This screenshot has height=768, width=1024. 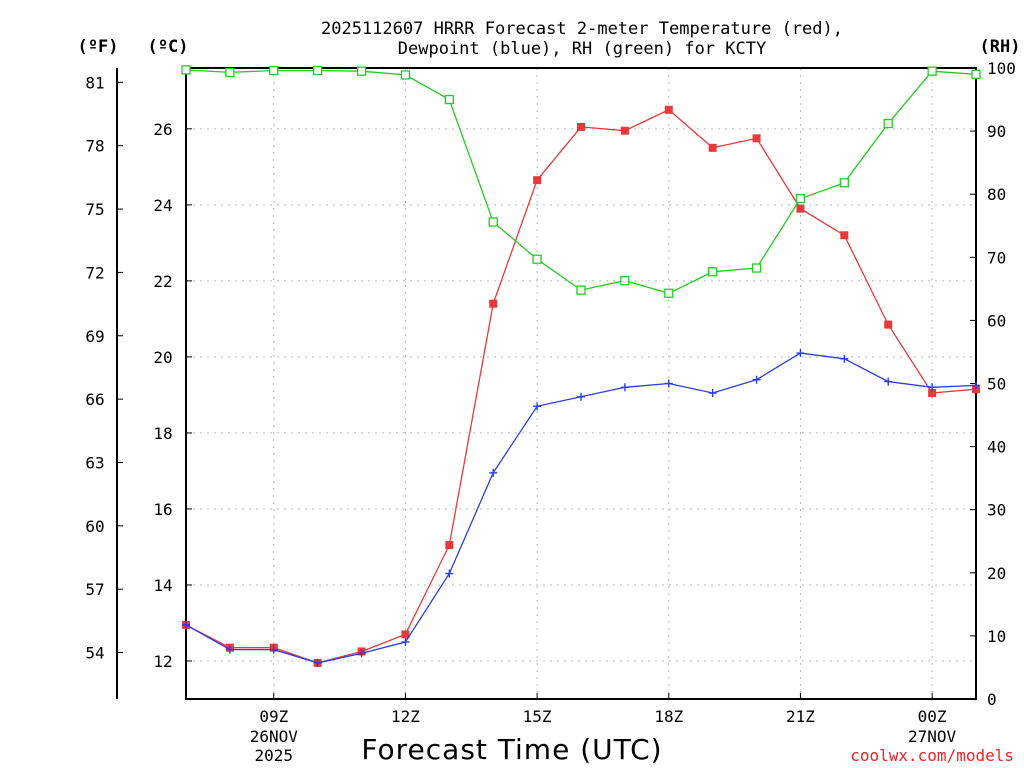 I want to click on rh-tick-label: 100, so click(x=1001, y=68).